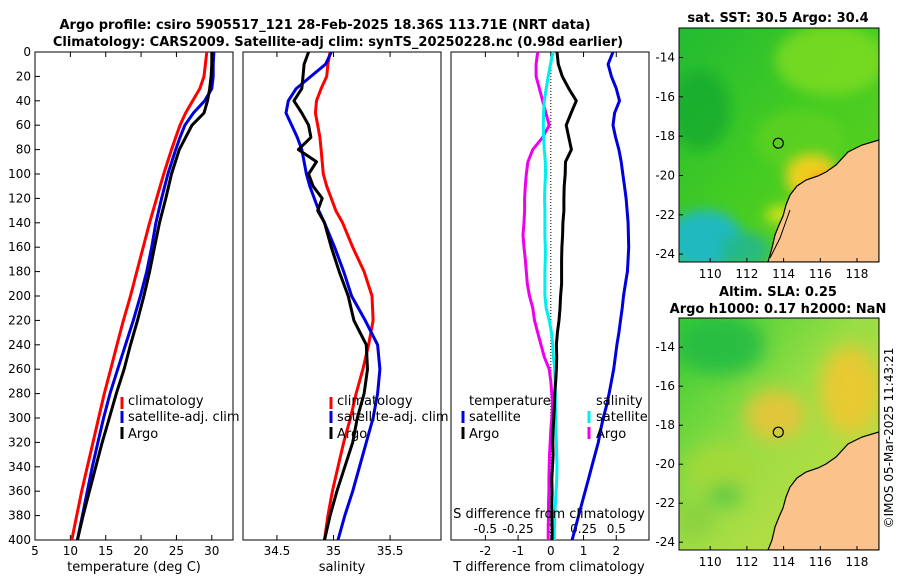  I want to click on sla-lat-tick-label: -14, so click(665, 347).